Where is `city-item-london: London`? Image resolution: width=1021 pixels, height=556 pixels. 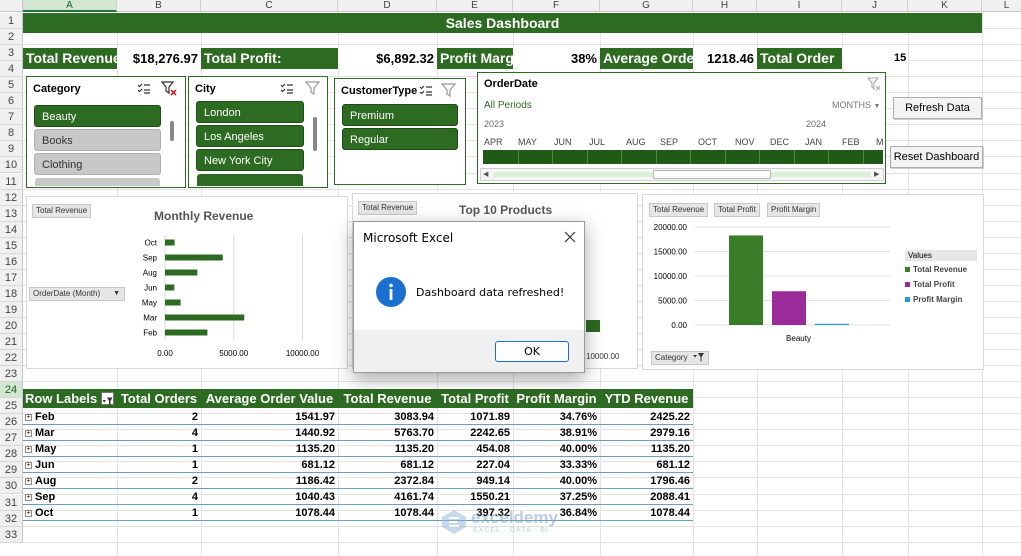
city-item-london: London is located at coordinates (250, 112).